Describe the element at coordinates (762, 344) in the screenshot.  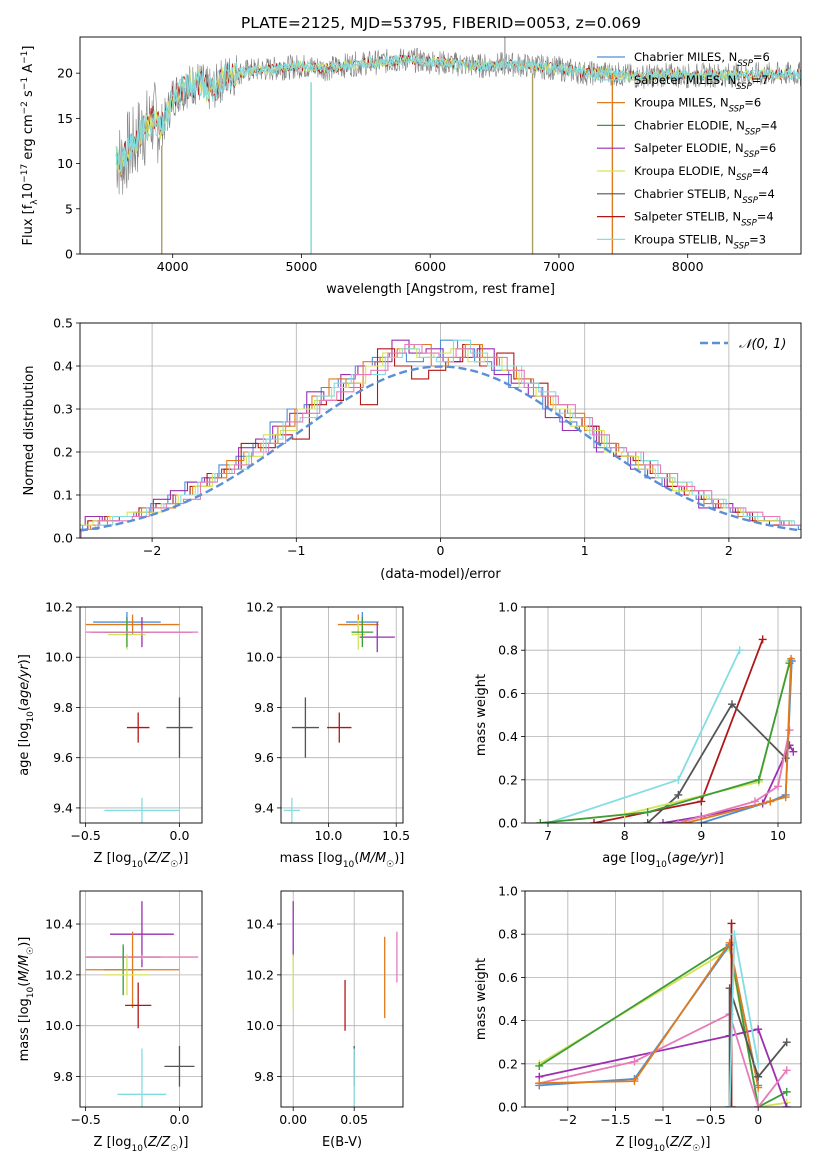
I see `legend-entry: 𝒩(0, 1)` at that location.